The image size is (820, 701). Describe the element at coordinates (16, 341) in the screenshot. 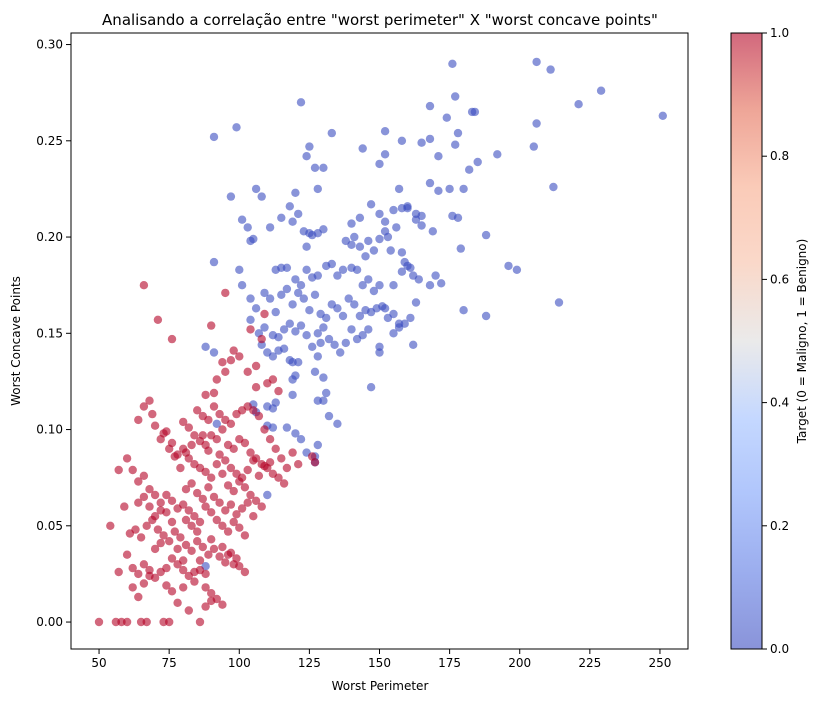

I see `y-axis-label: Worst Concave Points` at that location.